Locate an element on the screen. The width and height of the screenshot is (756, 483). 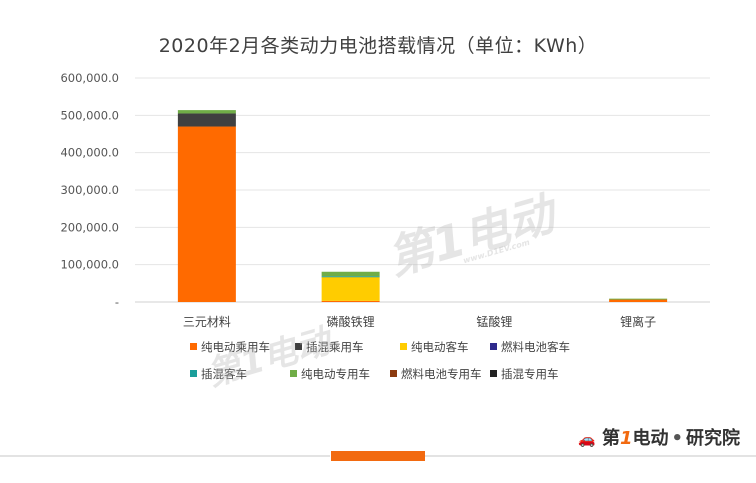
y-tick-label: 400,000.0 is located at coordinates (89, 153).